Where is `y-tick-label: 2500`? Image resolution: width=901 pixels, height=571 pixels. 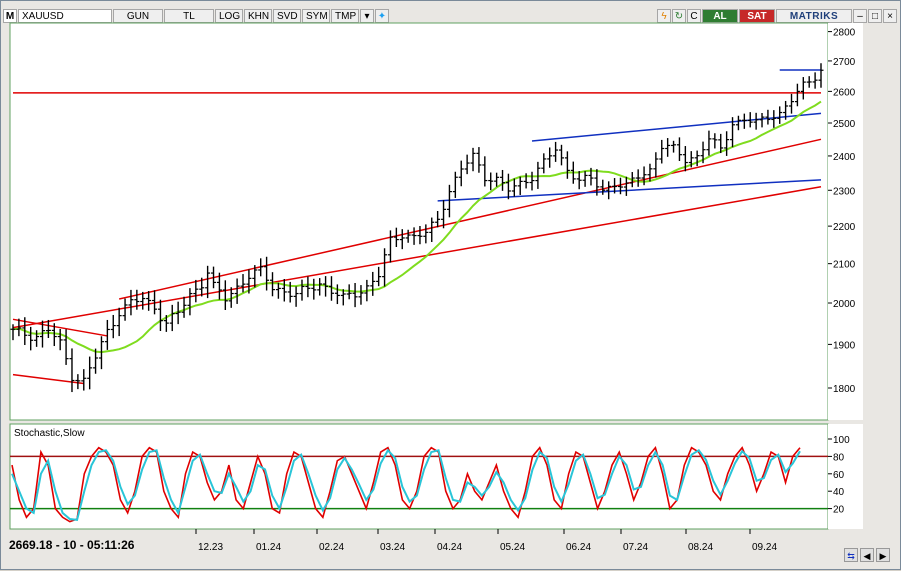
y-tick-label: 2500 is located at coordinates (844, 124).